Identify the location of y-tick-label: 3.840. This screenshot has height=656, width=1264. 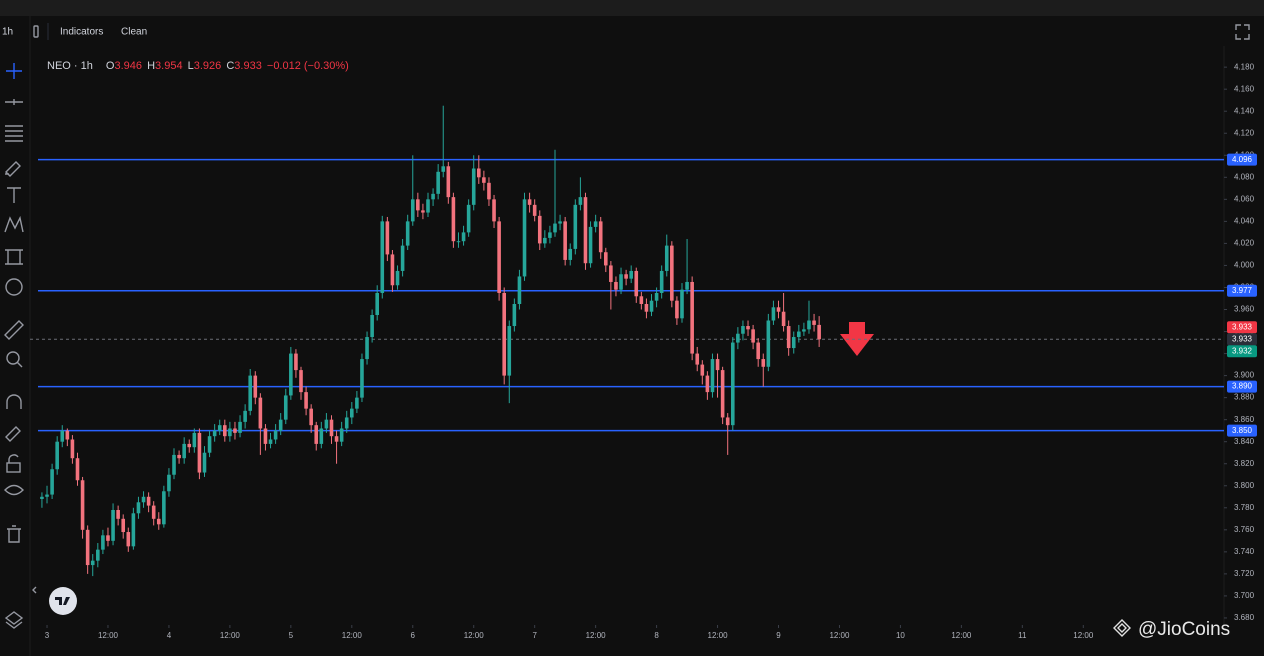
(1244, 441).